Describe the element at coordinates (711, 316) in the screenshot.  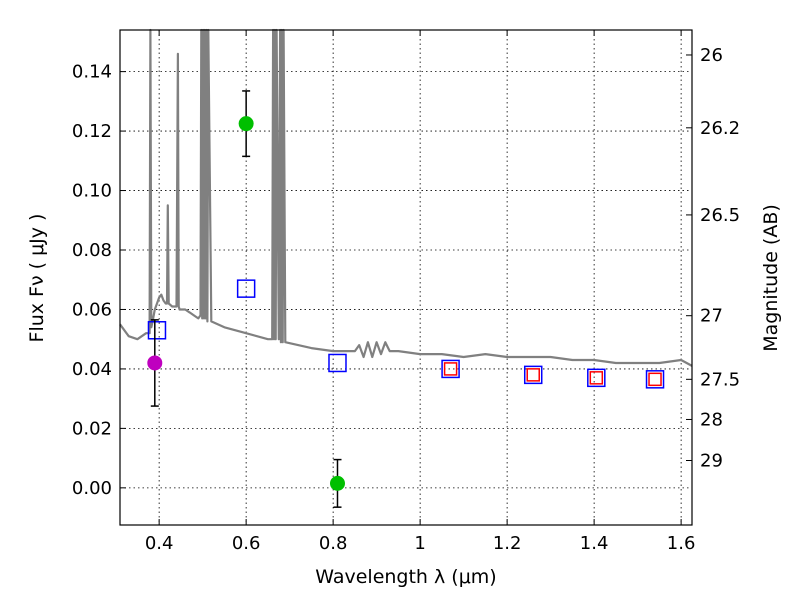
I see `right-tick-label: 27` at that location.